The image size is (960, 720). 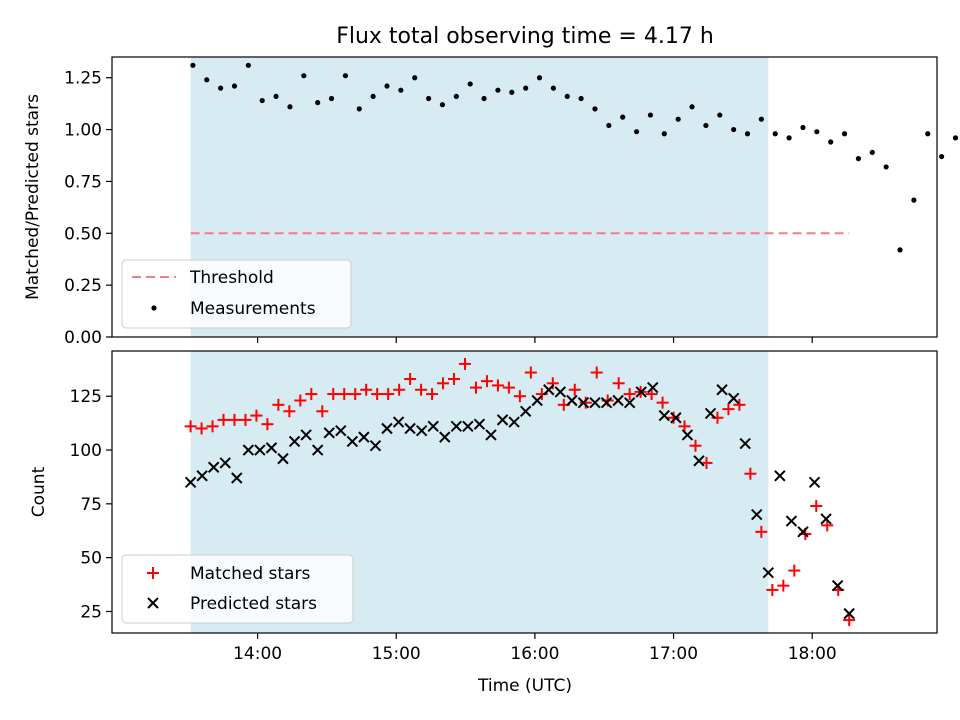 What do you see at coordinates (534, 340) in the screenshot?
I see `x-tick-marks` at bounding box center [534, 340].